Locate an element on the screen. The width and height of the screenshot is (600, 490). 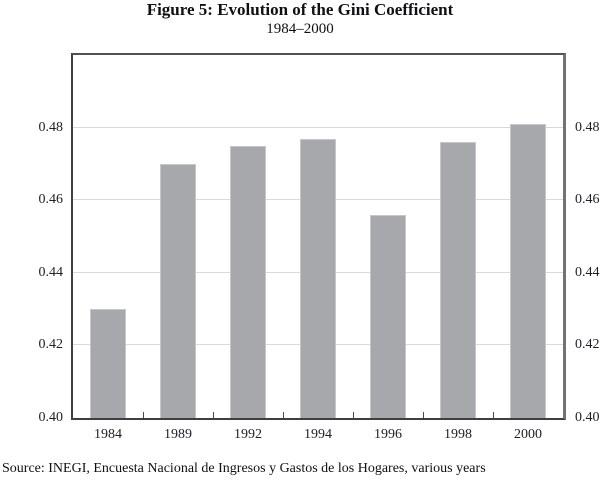
y-axis-label-left: 0.42 is located at coordinates (51, 345).